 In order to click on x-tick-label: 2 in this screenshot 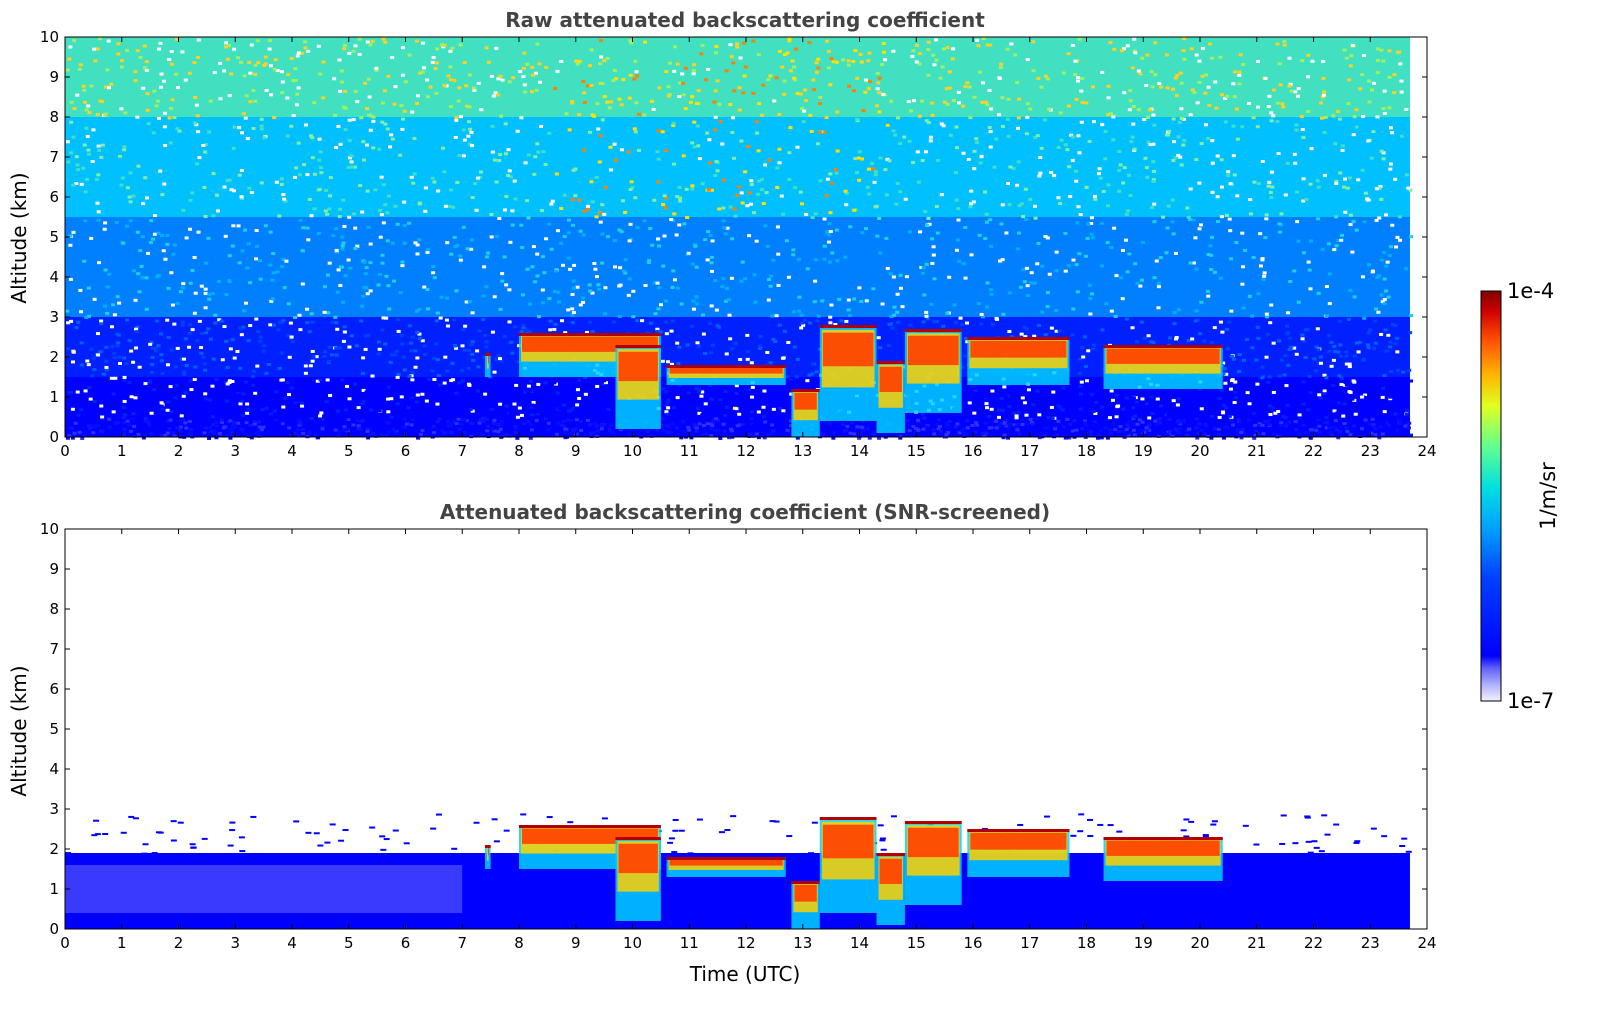, I will do `click(179, 943)`.